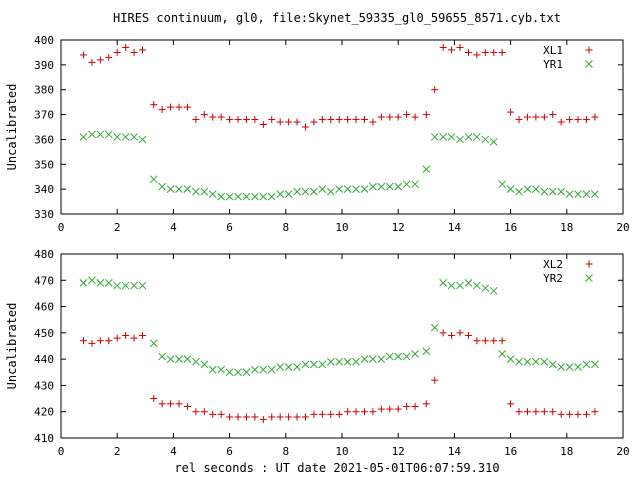 This screenshot has height=480, width=640. Describe the element at coordinates (44, 90) in the screenshot. I see `y-tick-label: 380` at that location.